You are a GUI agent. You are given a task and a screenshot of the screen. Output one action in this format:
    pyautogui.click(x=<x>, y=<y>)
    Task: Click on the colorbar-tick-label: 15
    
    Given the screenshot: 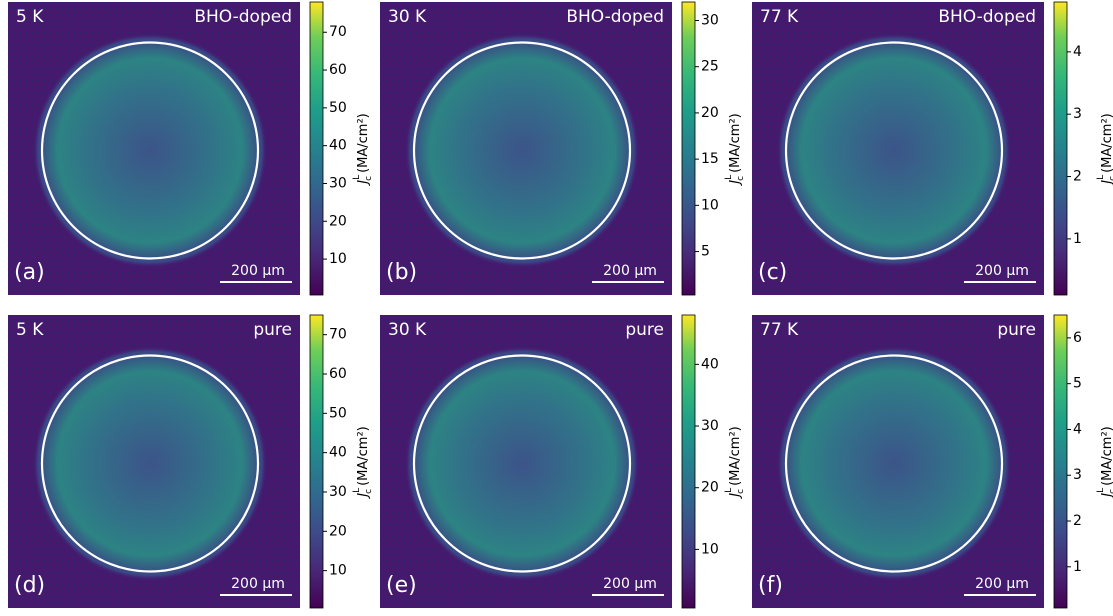 What is the action you would take?
    pyautogui.click(x=710, y=159)
    